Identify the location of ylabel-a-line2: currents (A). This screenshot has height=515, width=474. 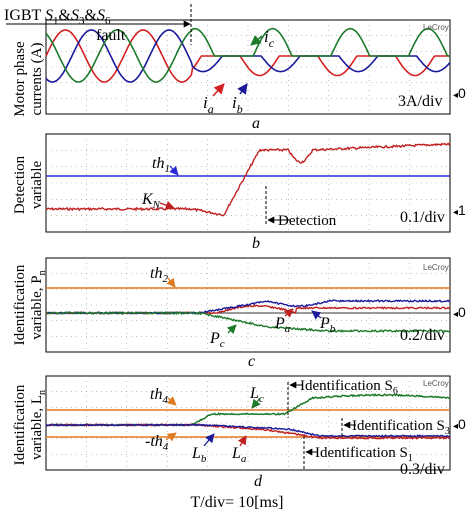
(37, 79).